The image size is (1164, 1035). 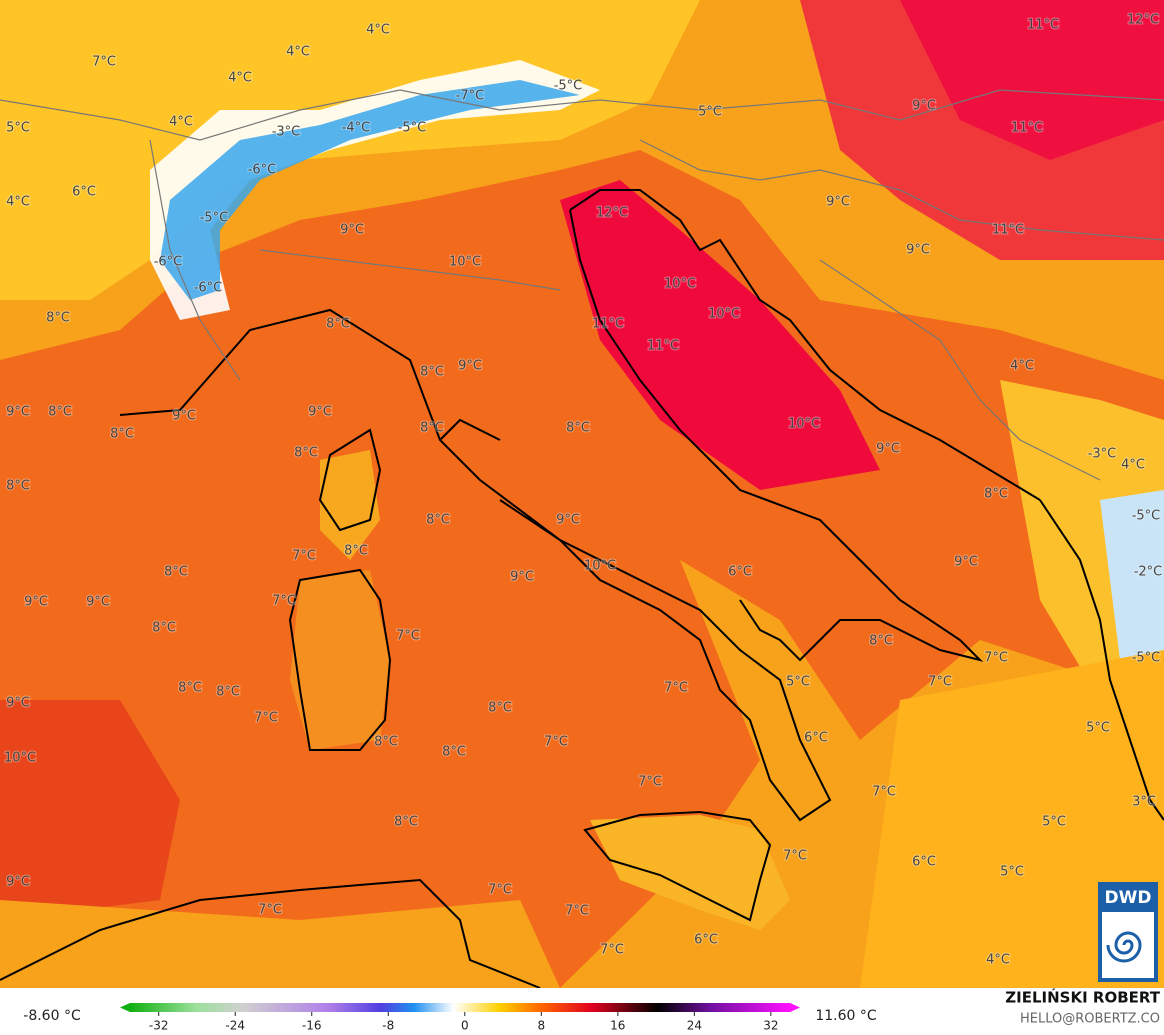 I want to click on colorbar-arrow-high, so click(x=795, y=1007).